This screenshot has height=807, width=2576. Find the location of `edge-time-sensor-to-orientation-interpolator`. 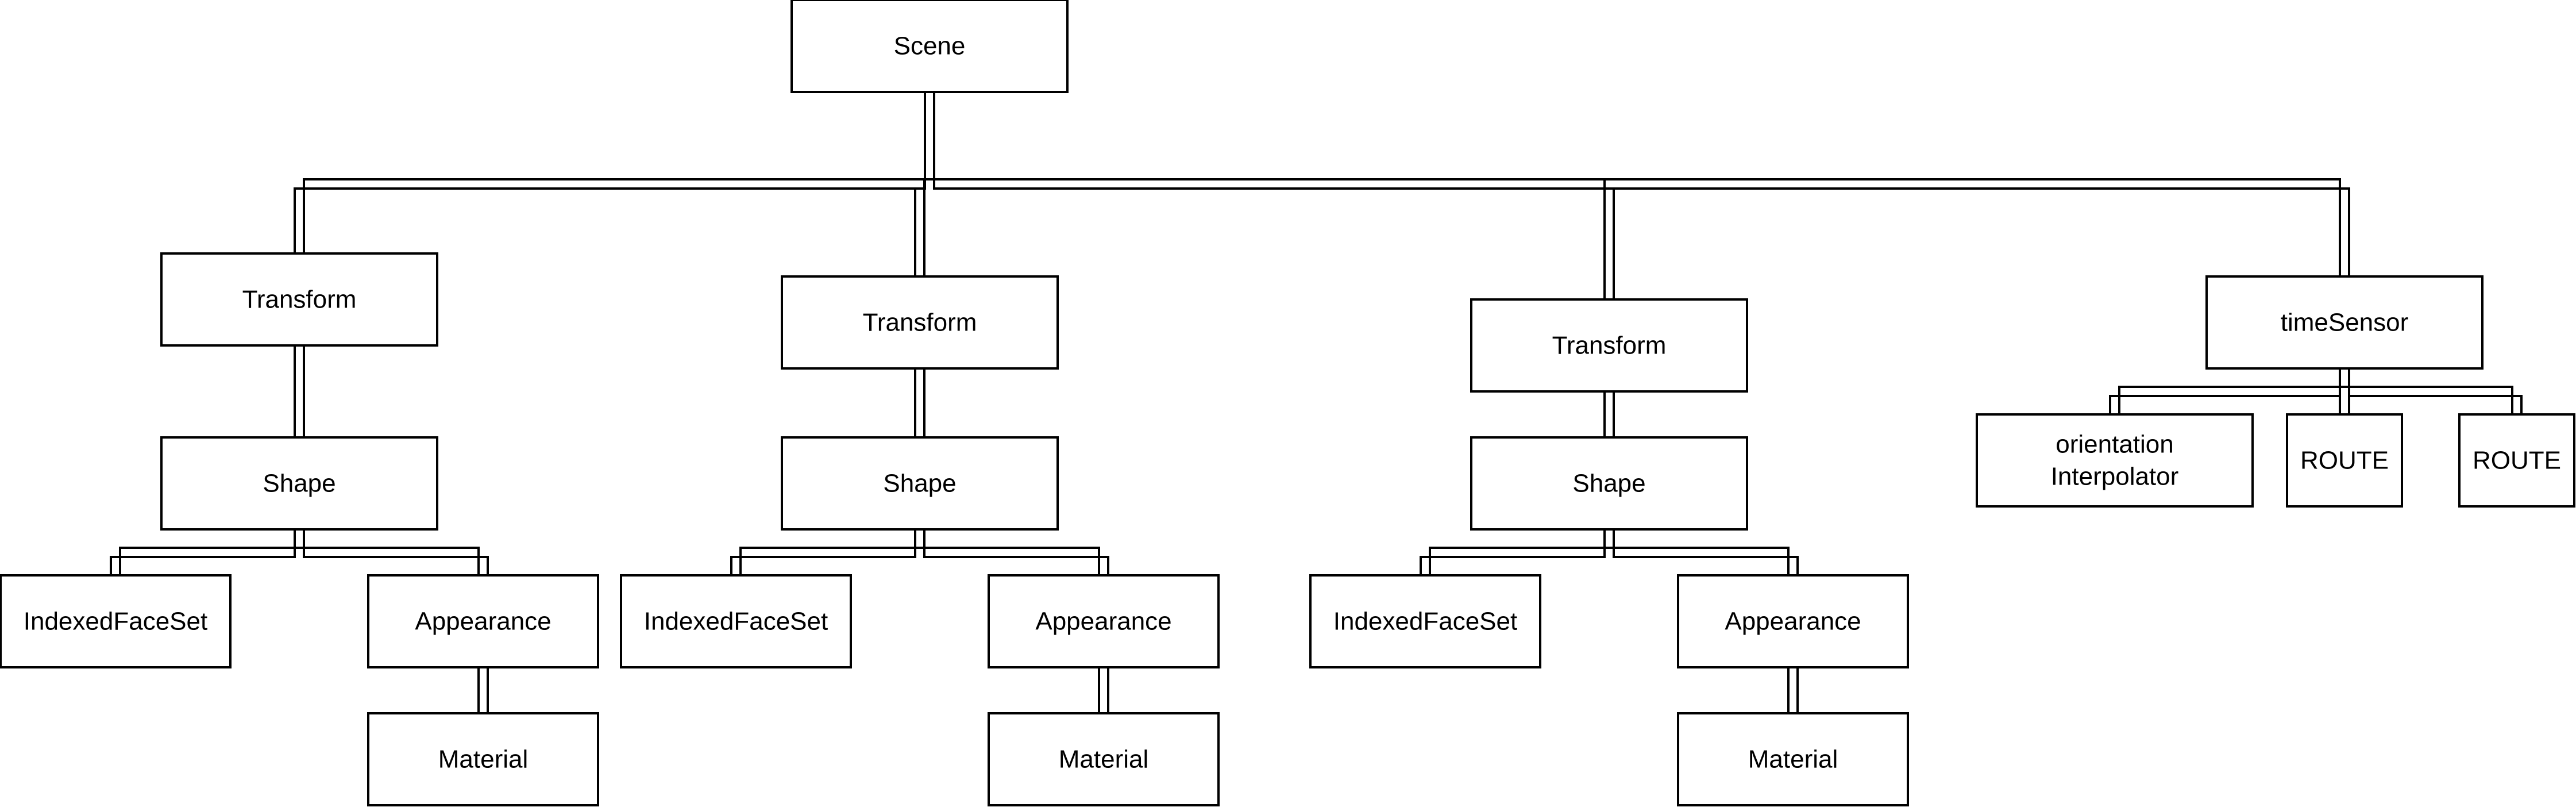

edge-time-sensor-to-orientation-interpolator is located at coordinates (2229, 391).